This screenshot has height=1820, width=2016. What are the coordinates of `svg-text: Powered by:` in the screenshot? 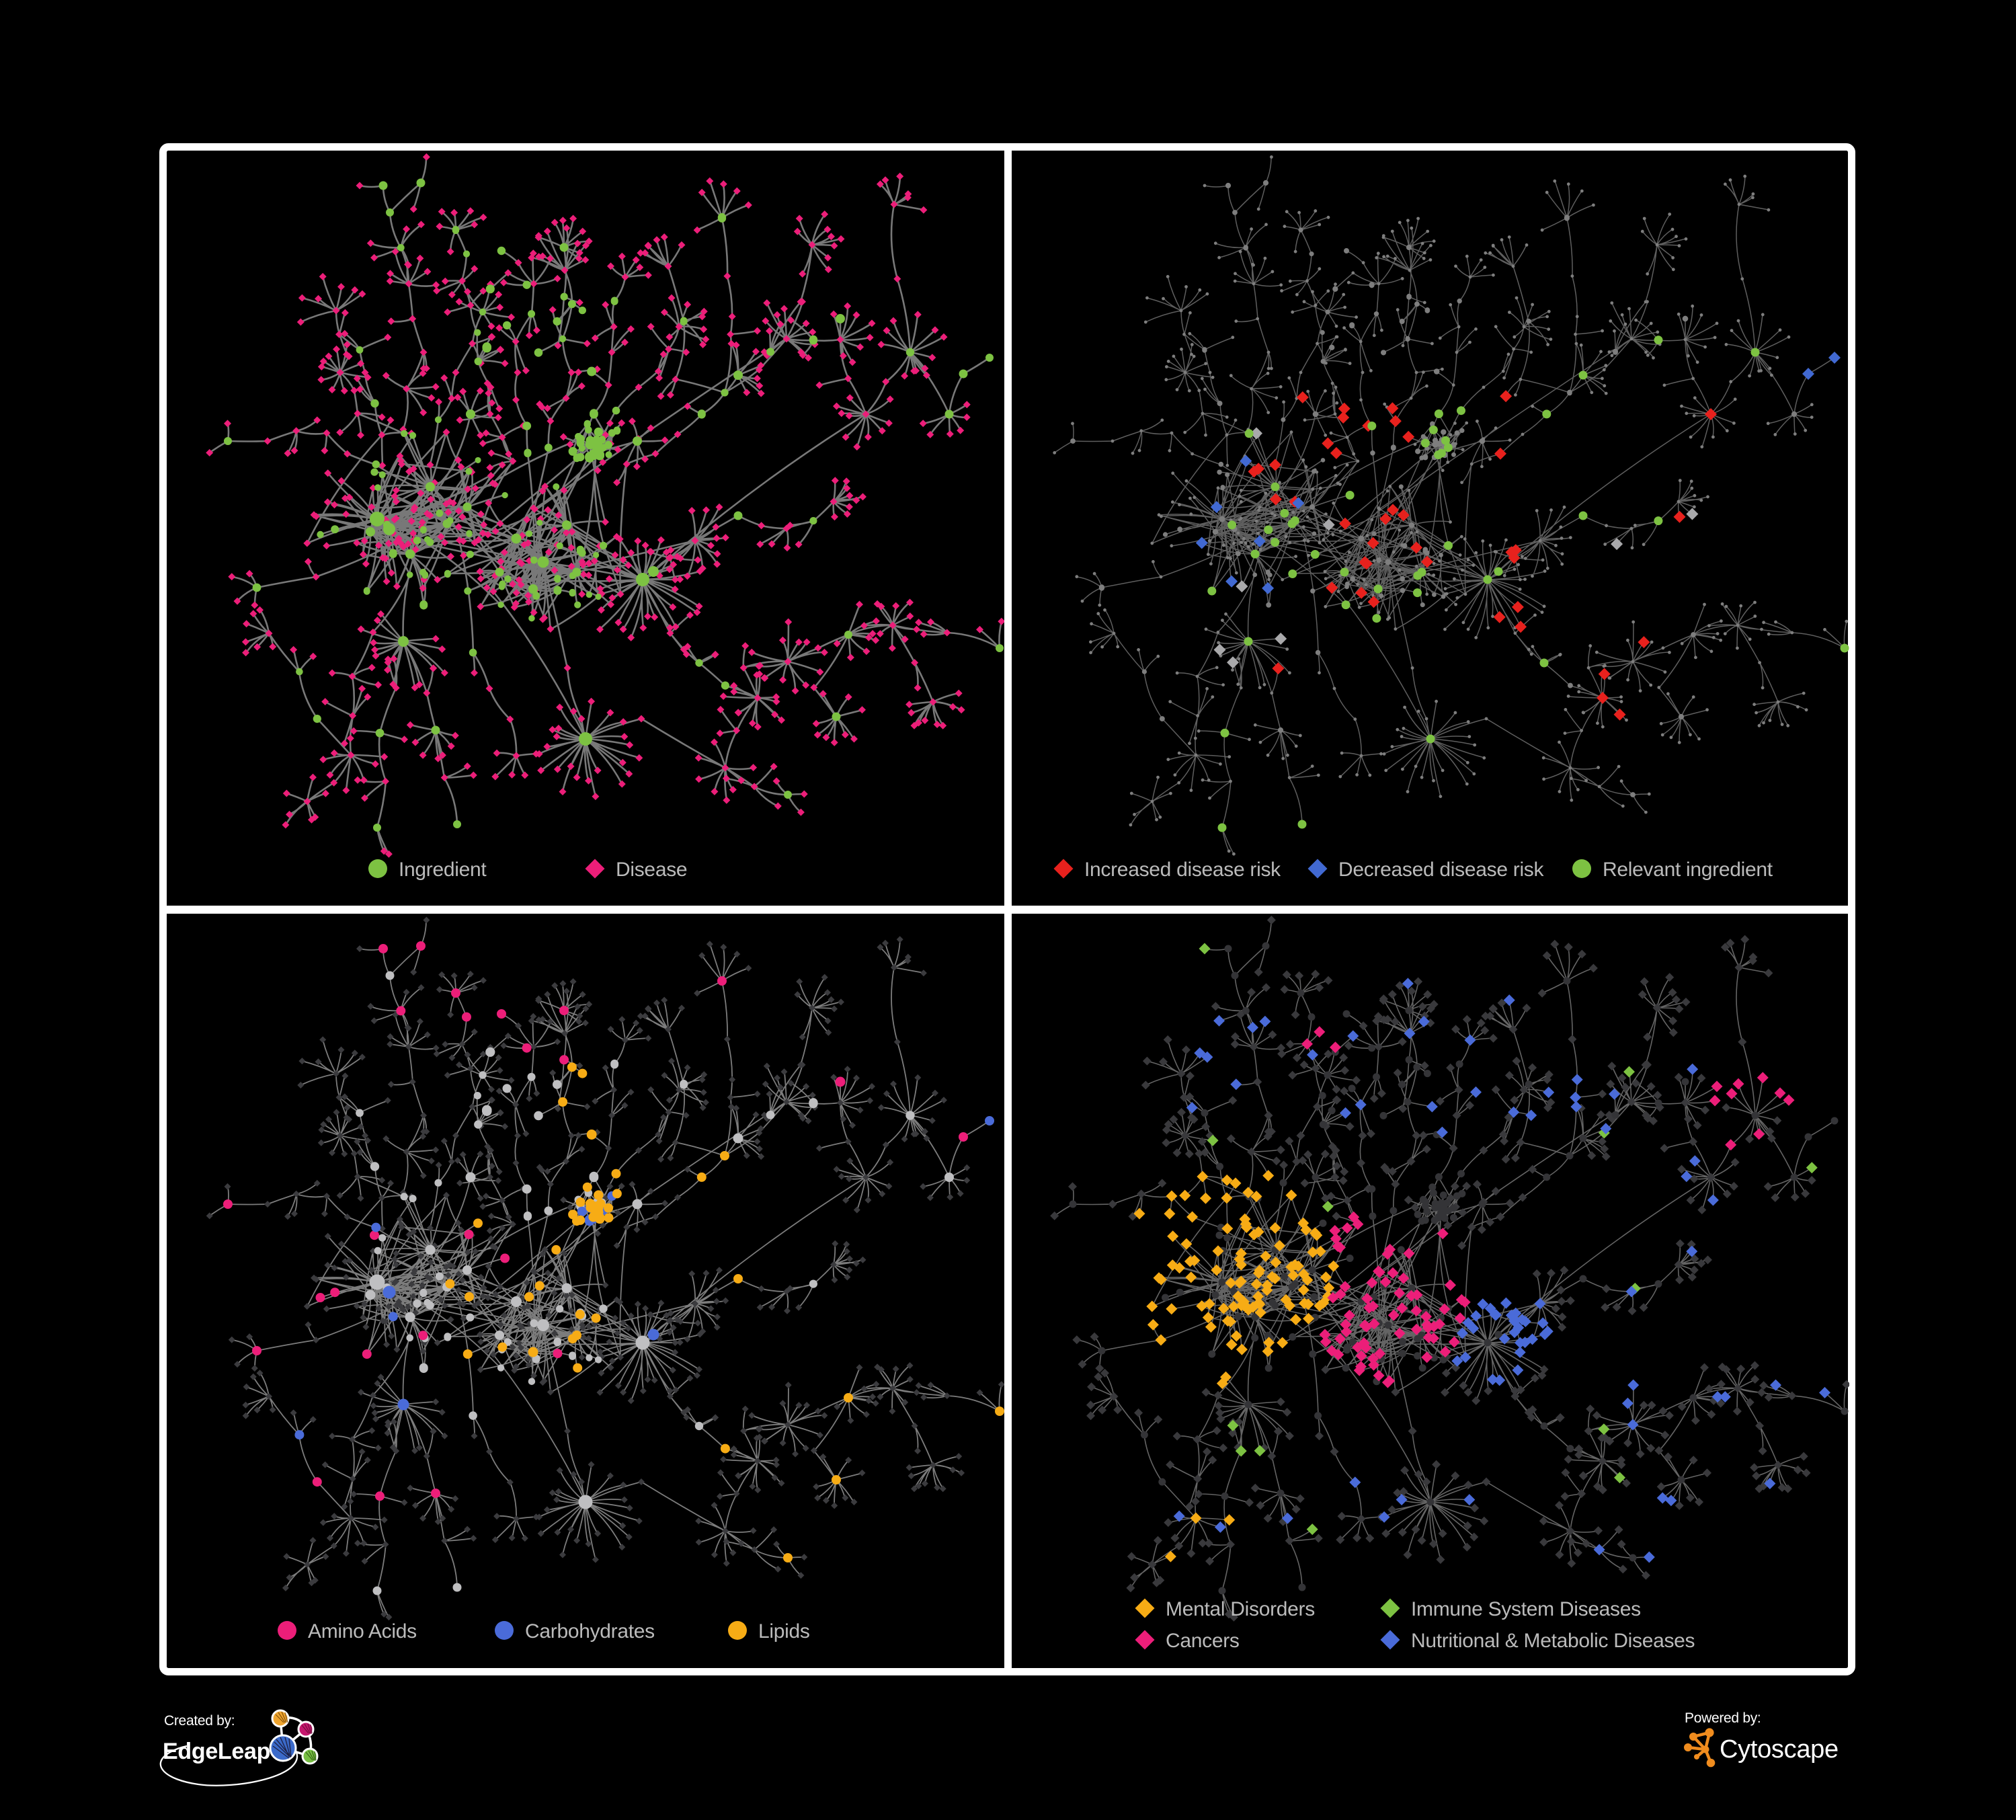 It's located at (1723, 1718).